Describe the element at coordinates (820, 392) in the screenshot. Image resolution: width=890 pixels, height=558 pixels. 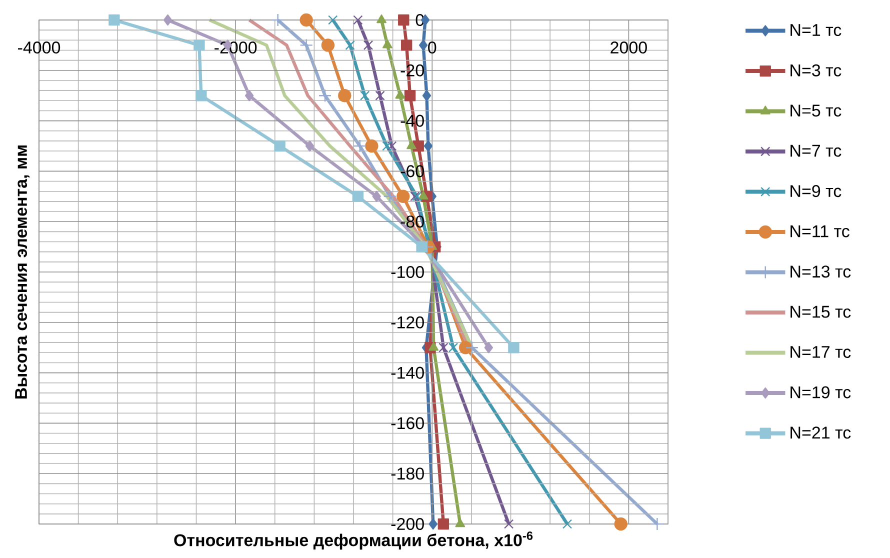
I see `legend-label: N=19 тс` at that location.